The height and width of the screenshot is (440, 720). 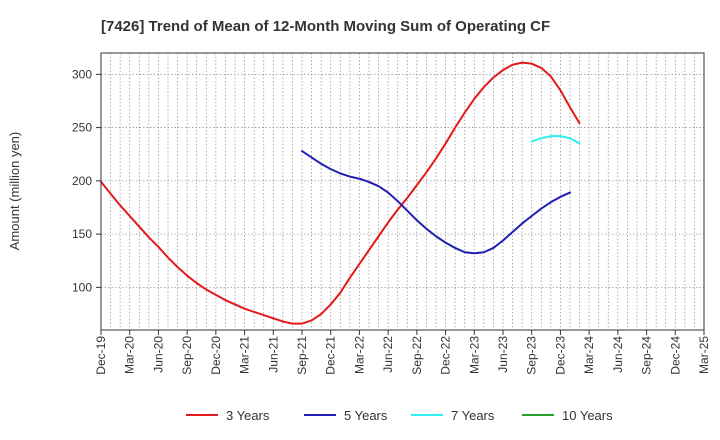 I want to click on x-tick-label: Mar-23, so click(x=474, y=355).